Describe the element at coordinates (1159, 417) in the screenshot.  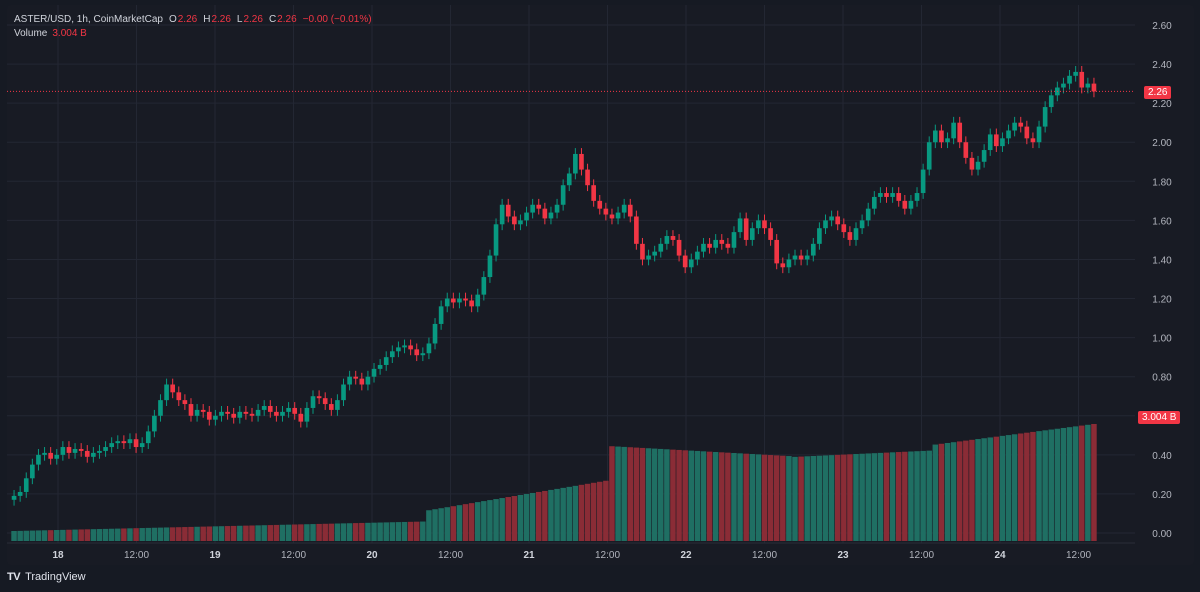
I see `volume-badge: 3.004 B` at that location.